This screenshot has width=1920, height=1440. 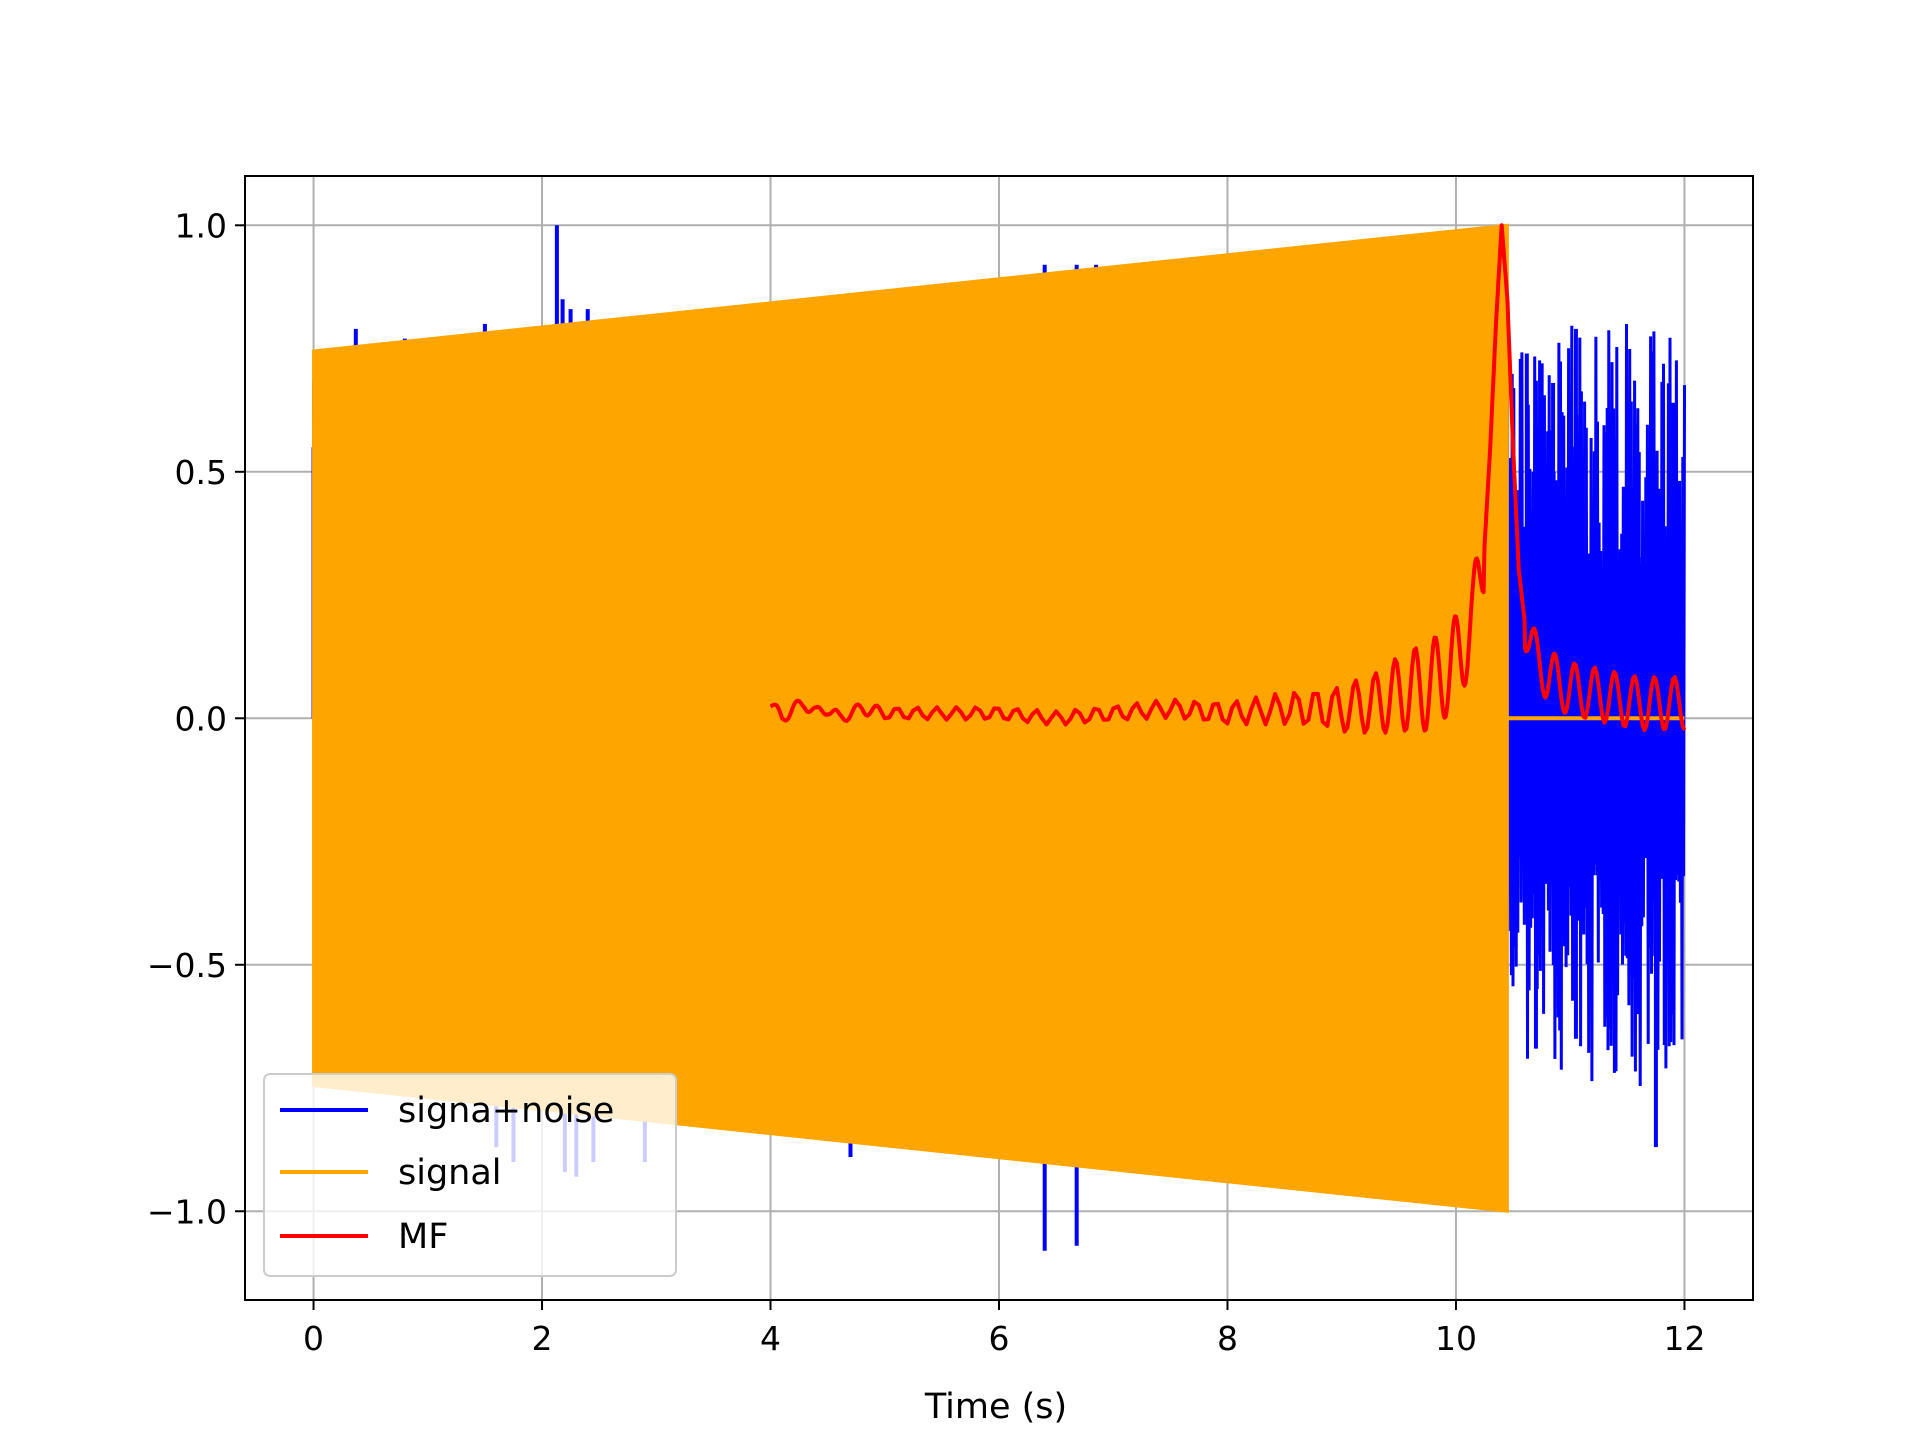 What do you see at coordinates (201, 472) in the screenshot?
I see `y-tick-label: 0.5` at bounding box center [201, 472].